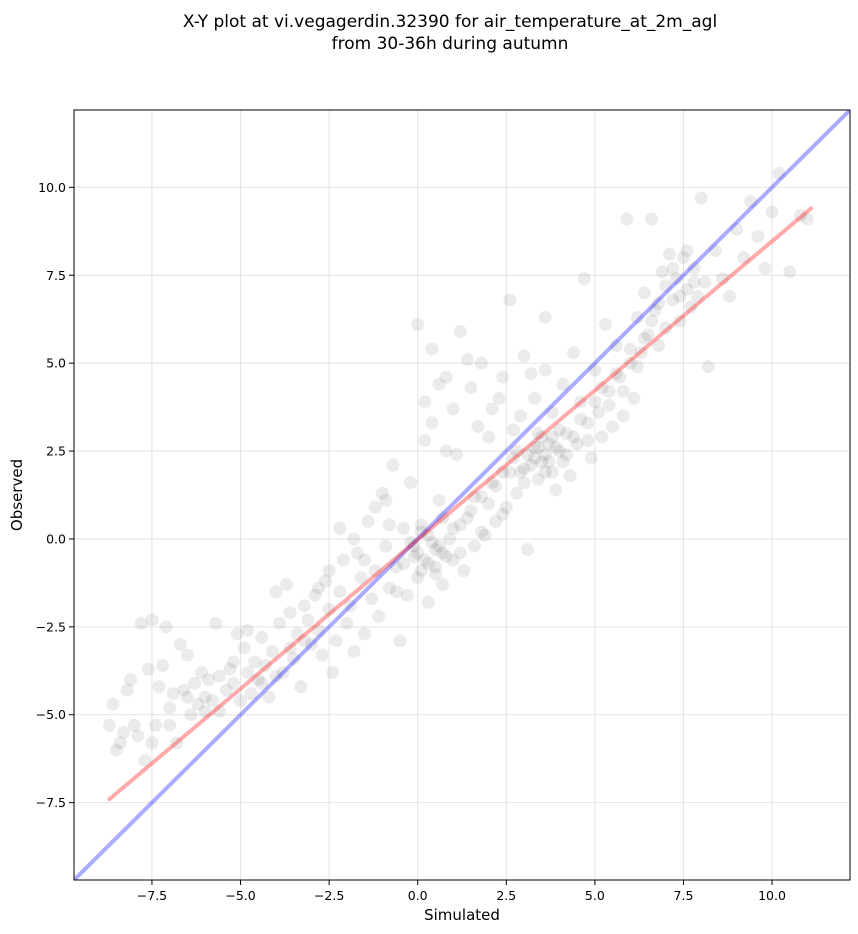 This screenshot has width=858, height=934. I want to click on y-tick-label: 10.0, so click(52, 187).